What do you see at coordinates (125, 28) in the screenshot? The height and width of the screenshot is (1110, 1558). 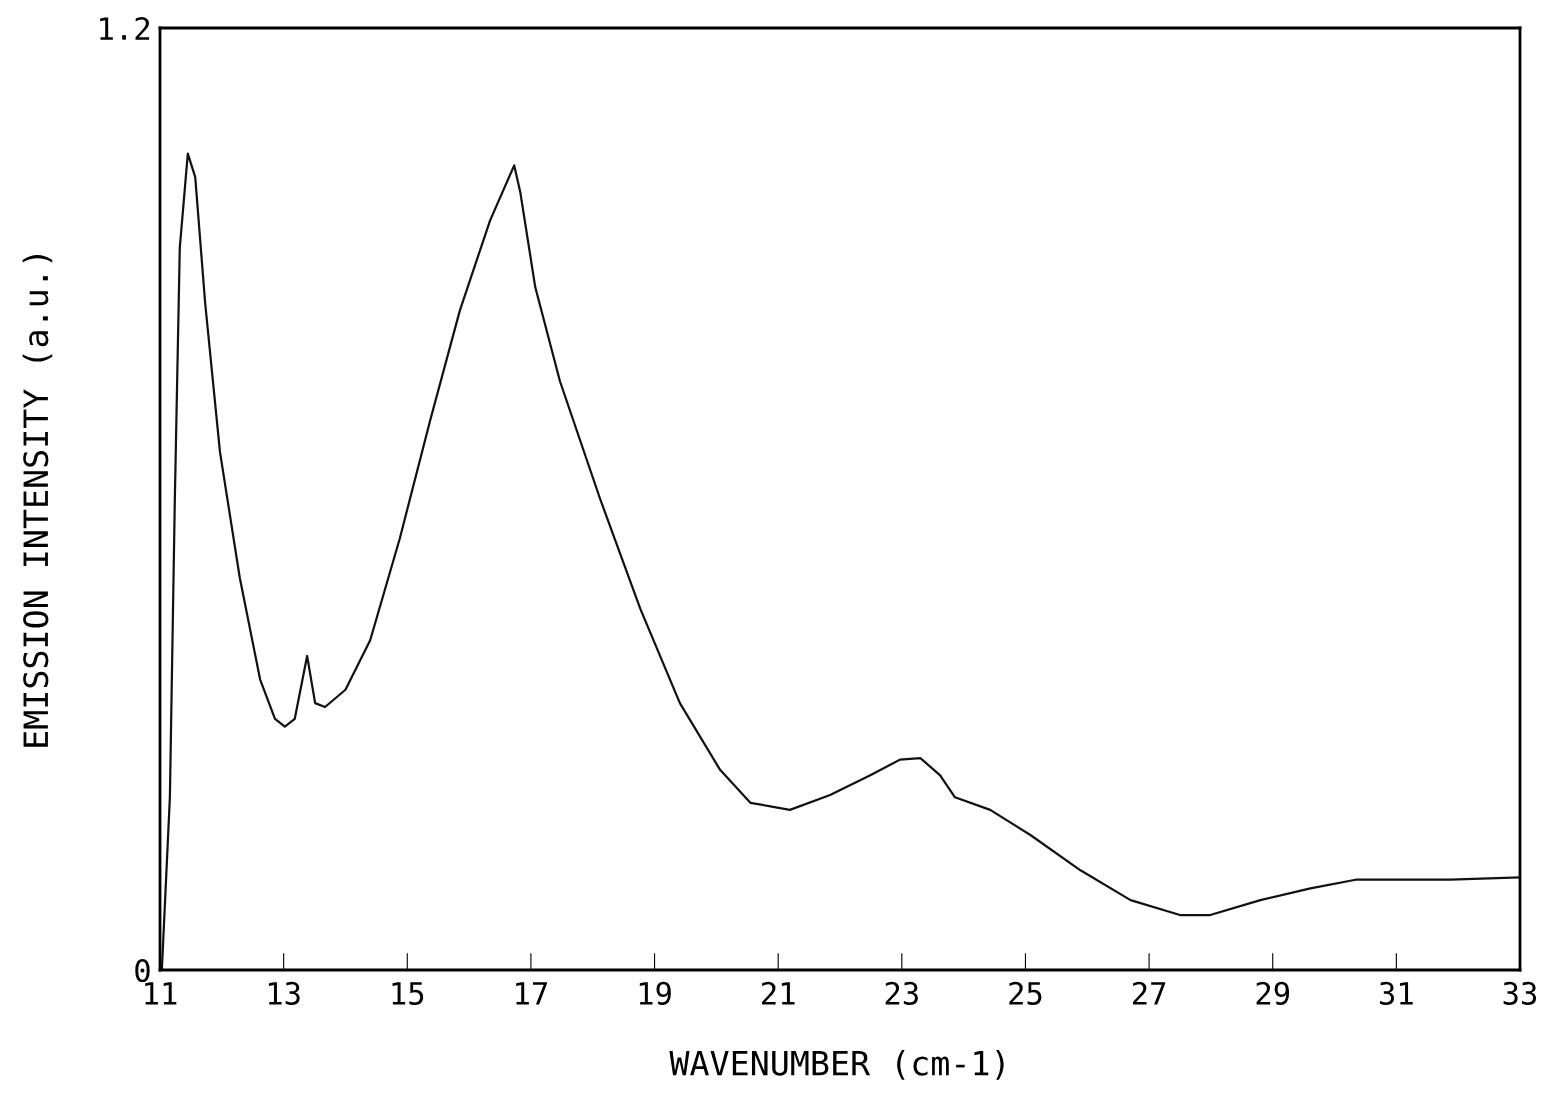 I see `y-tick-label: 1.2` at bounding box center [125, 28].